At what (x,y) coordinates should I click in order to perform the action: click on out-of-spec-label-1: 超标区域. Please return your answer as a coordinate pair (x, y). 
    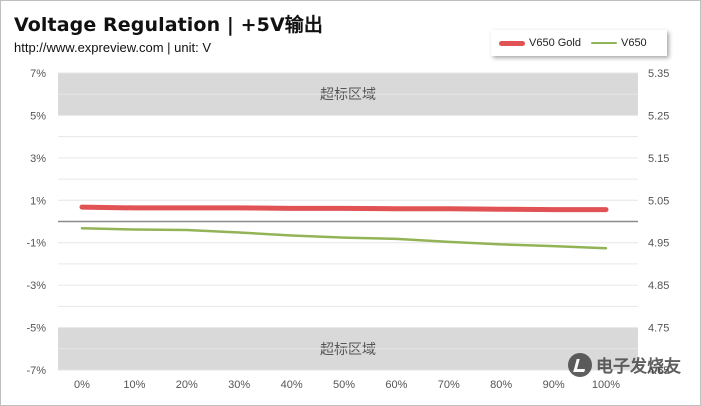
    Looking at the image, I should click on (348, 350).